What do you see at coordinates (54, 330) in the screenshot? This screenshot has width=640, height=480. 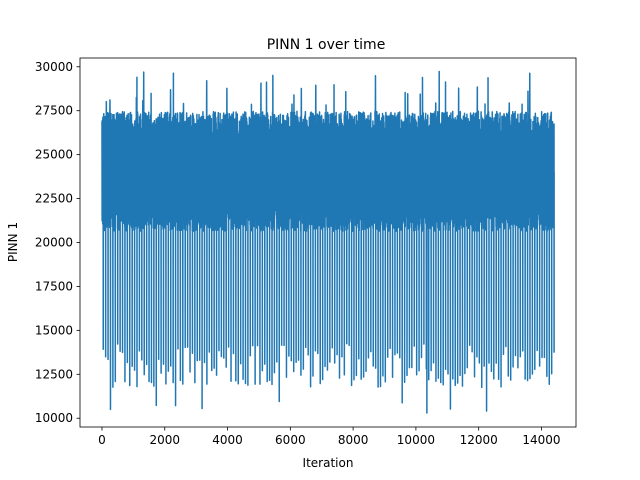 I see `y-tick-label: 15000` at bounding box center [54, 330].